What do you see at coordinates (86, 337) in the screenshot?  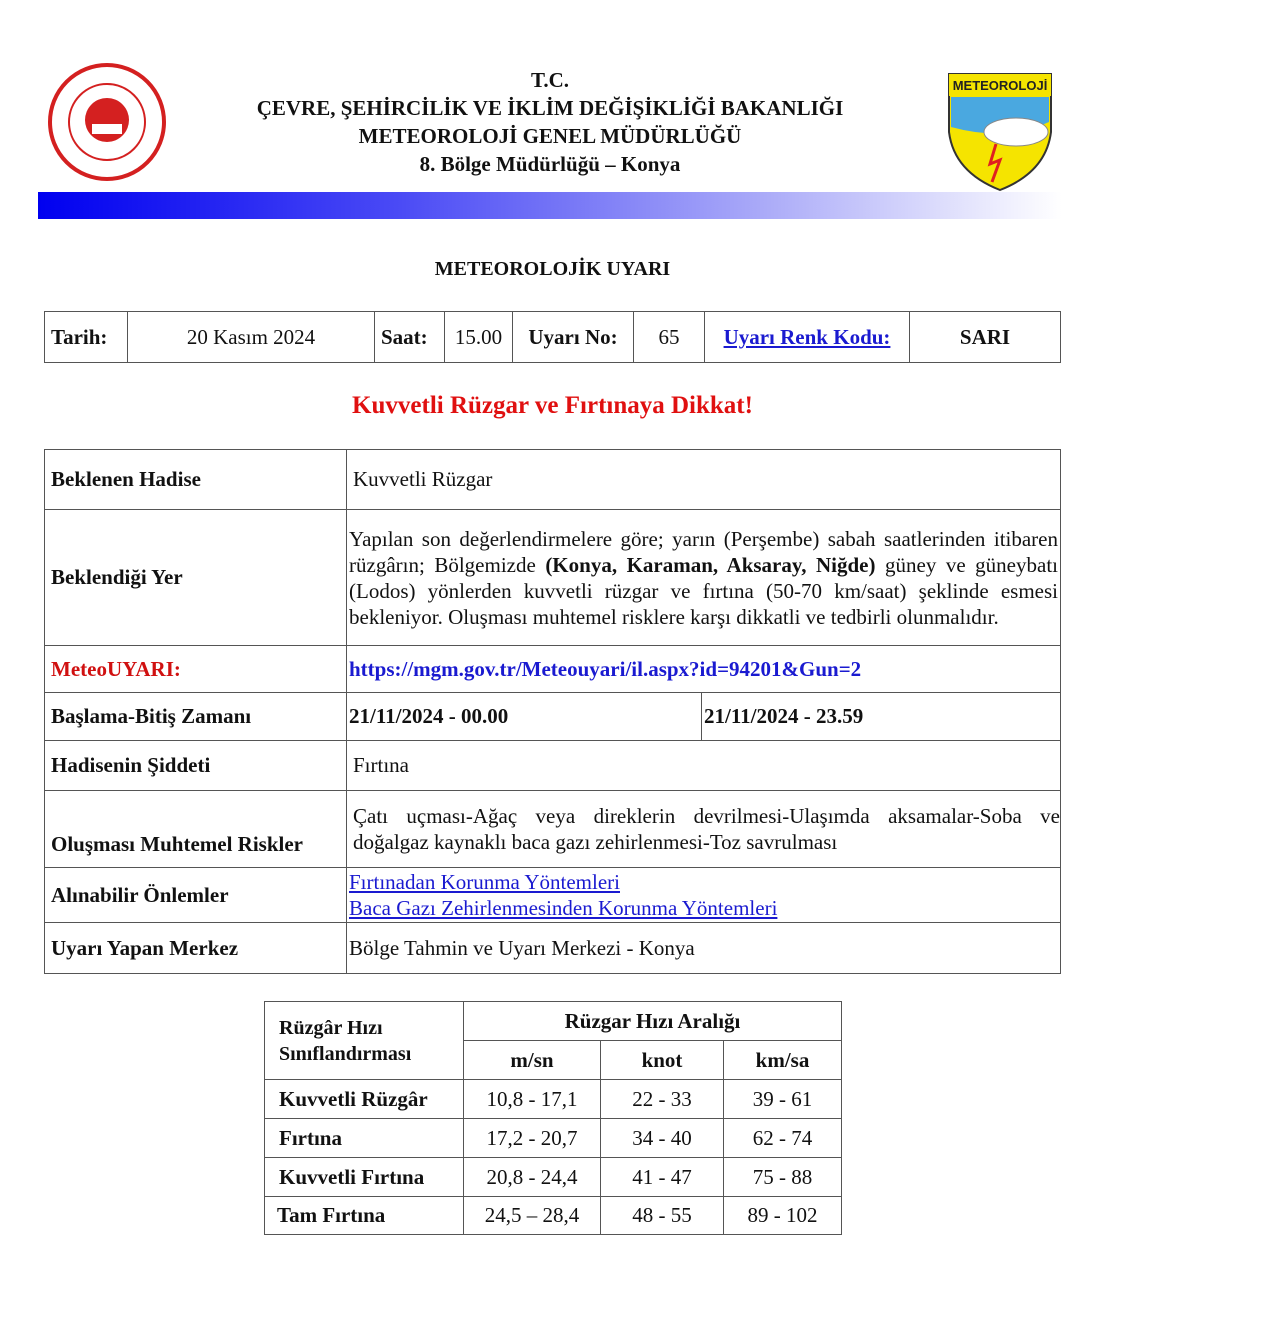 I see `date-label: Tarih:` at bounding box center [86, 337].